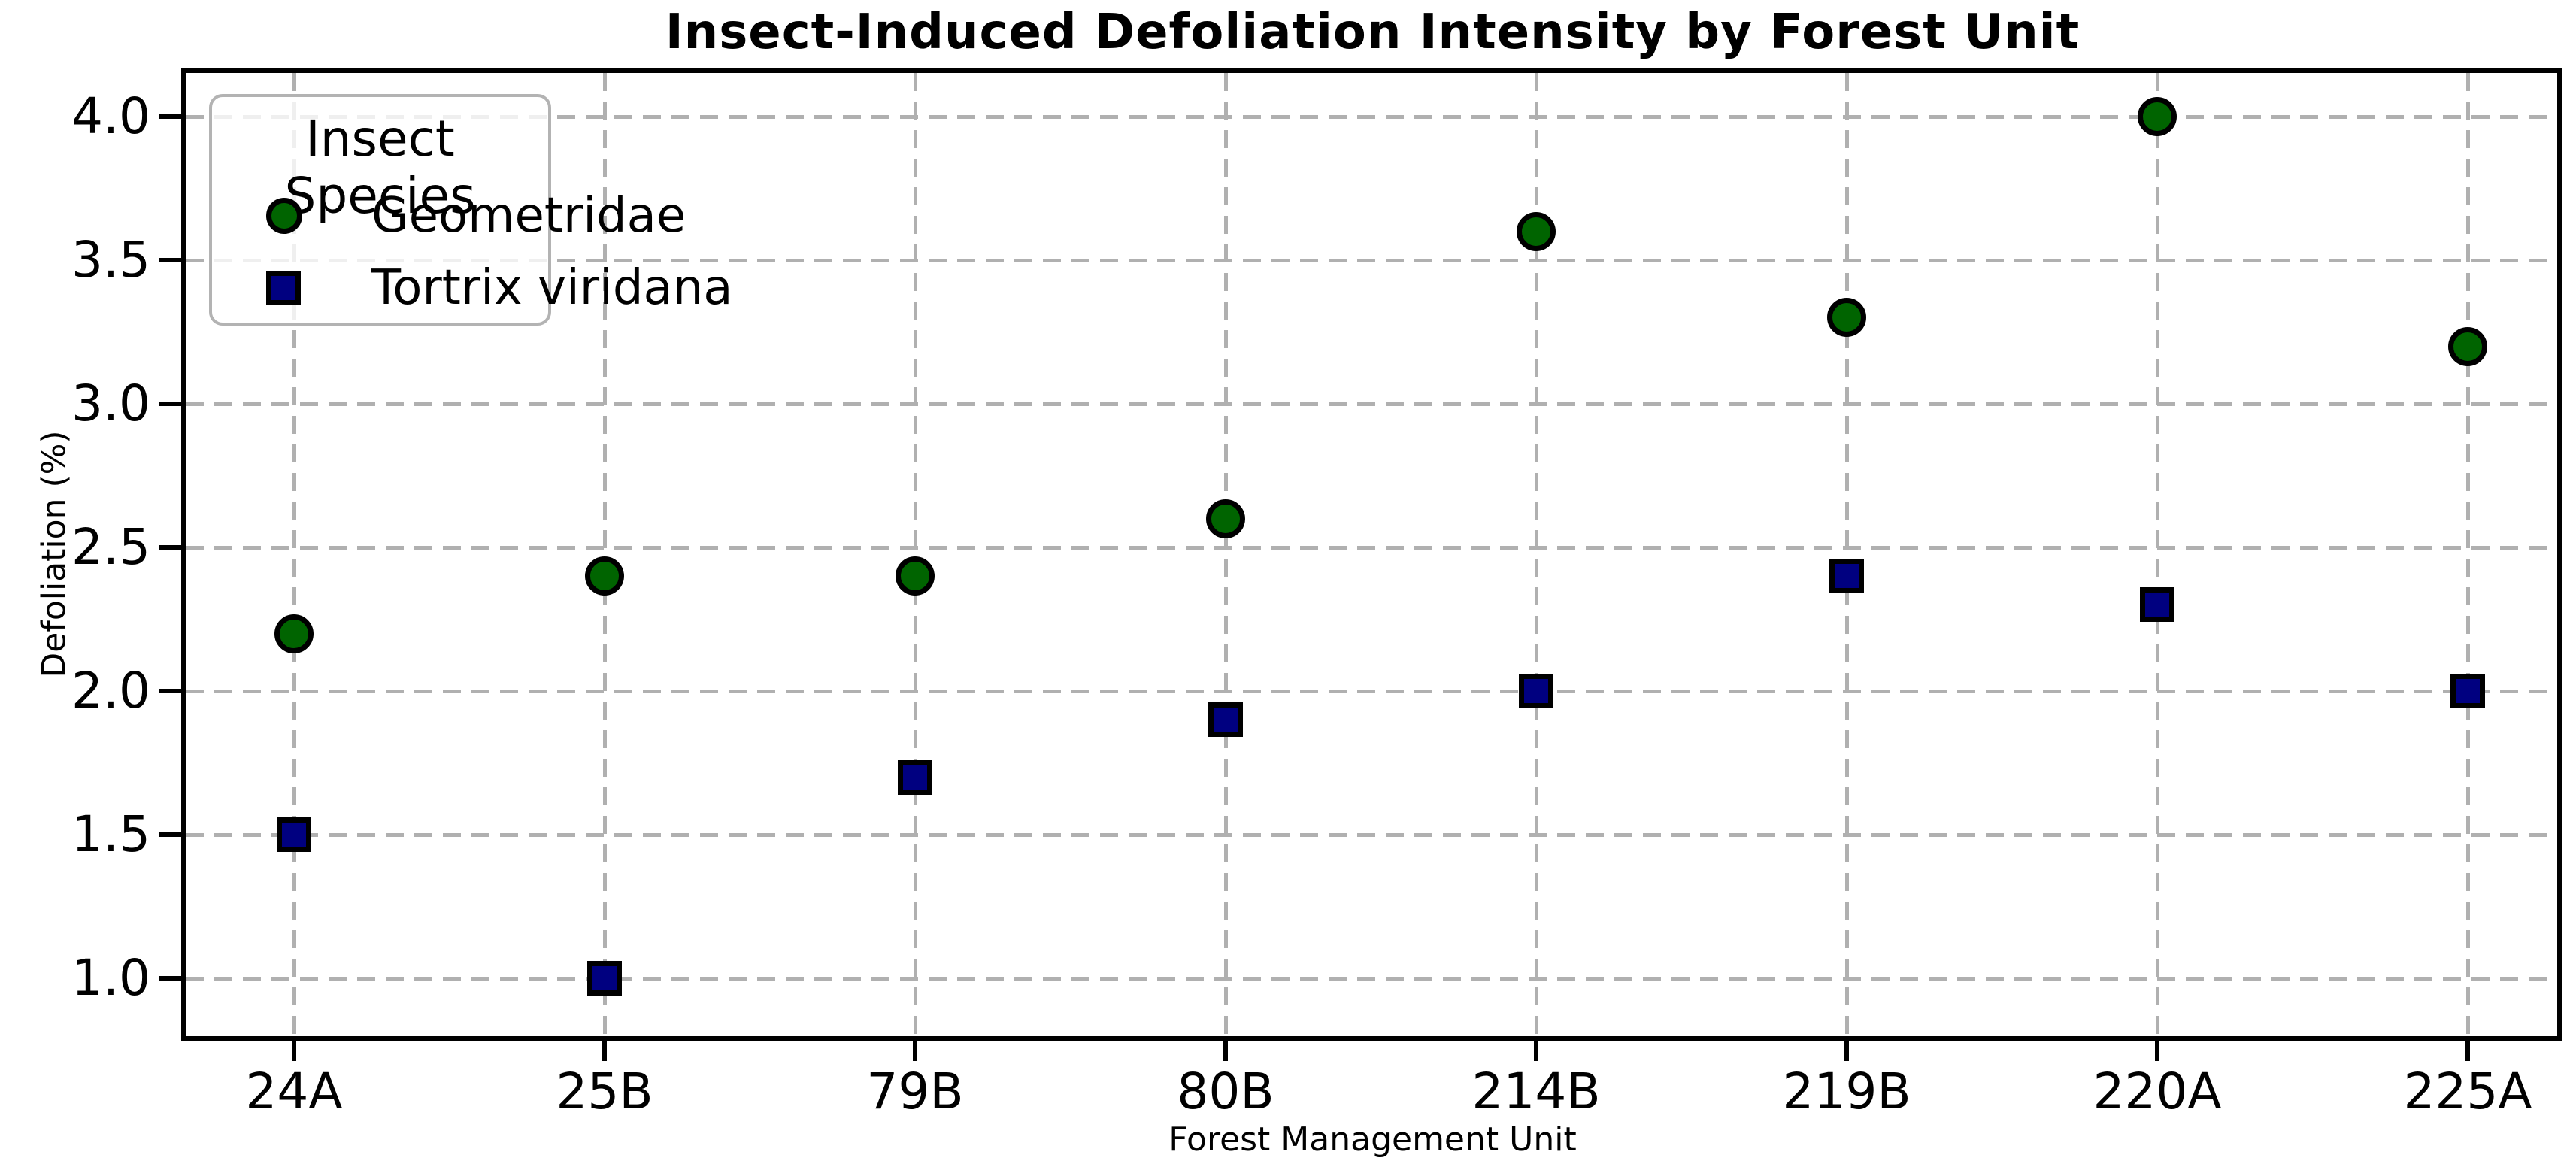 This screenshot has width=2576, height=1173. What do you see at coordinates (1225, 720) in the screenshot?
I see `data-point-tortrix-viridana-80B` at bounding box center [1225, 720].